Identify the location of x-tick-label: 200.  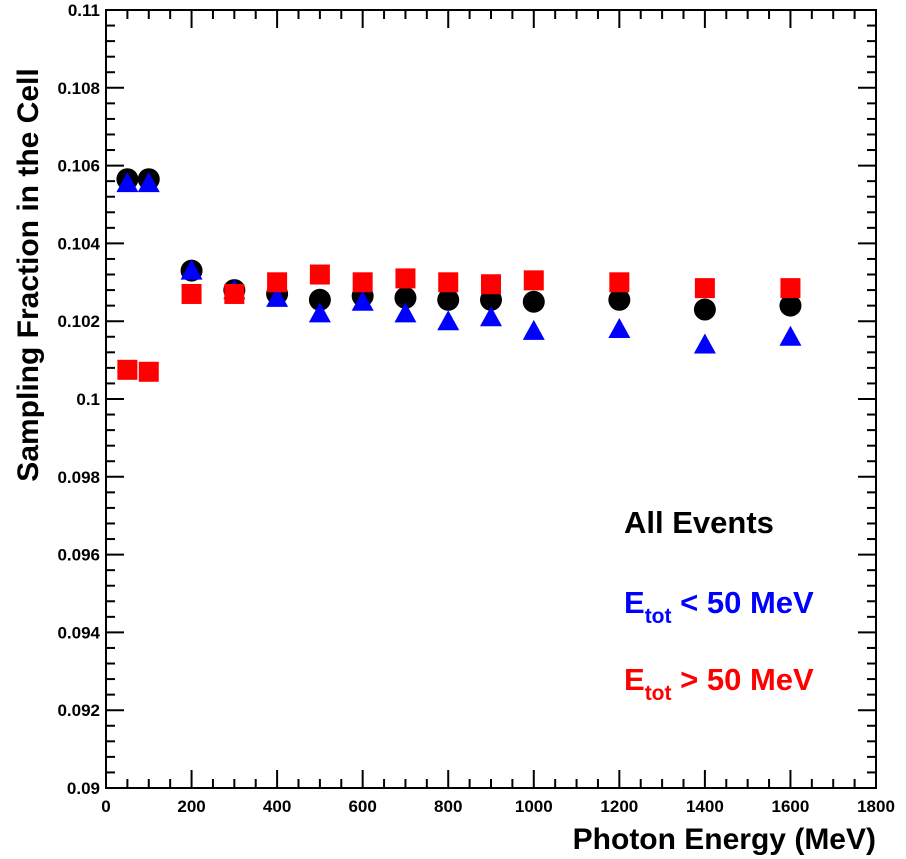
(191, 806).